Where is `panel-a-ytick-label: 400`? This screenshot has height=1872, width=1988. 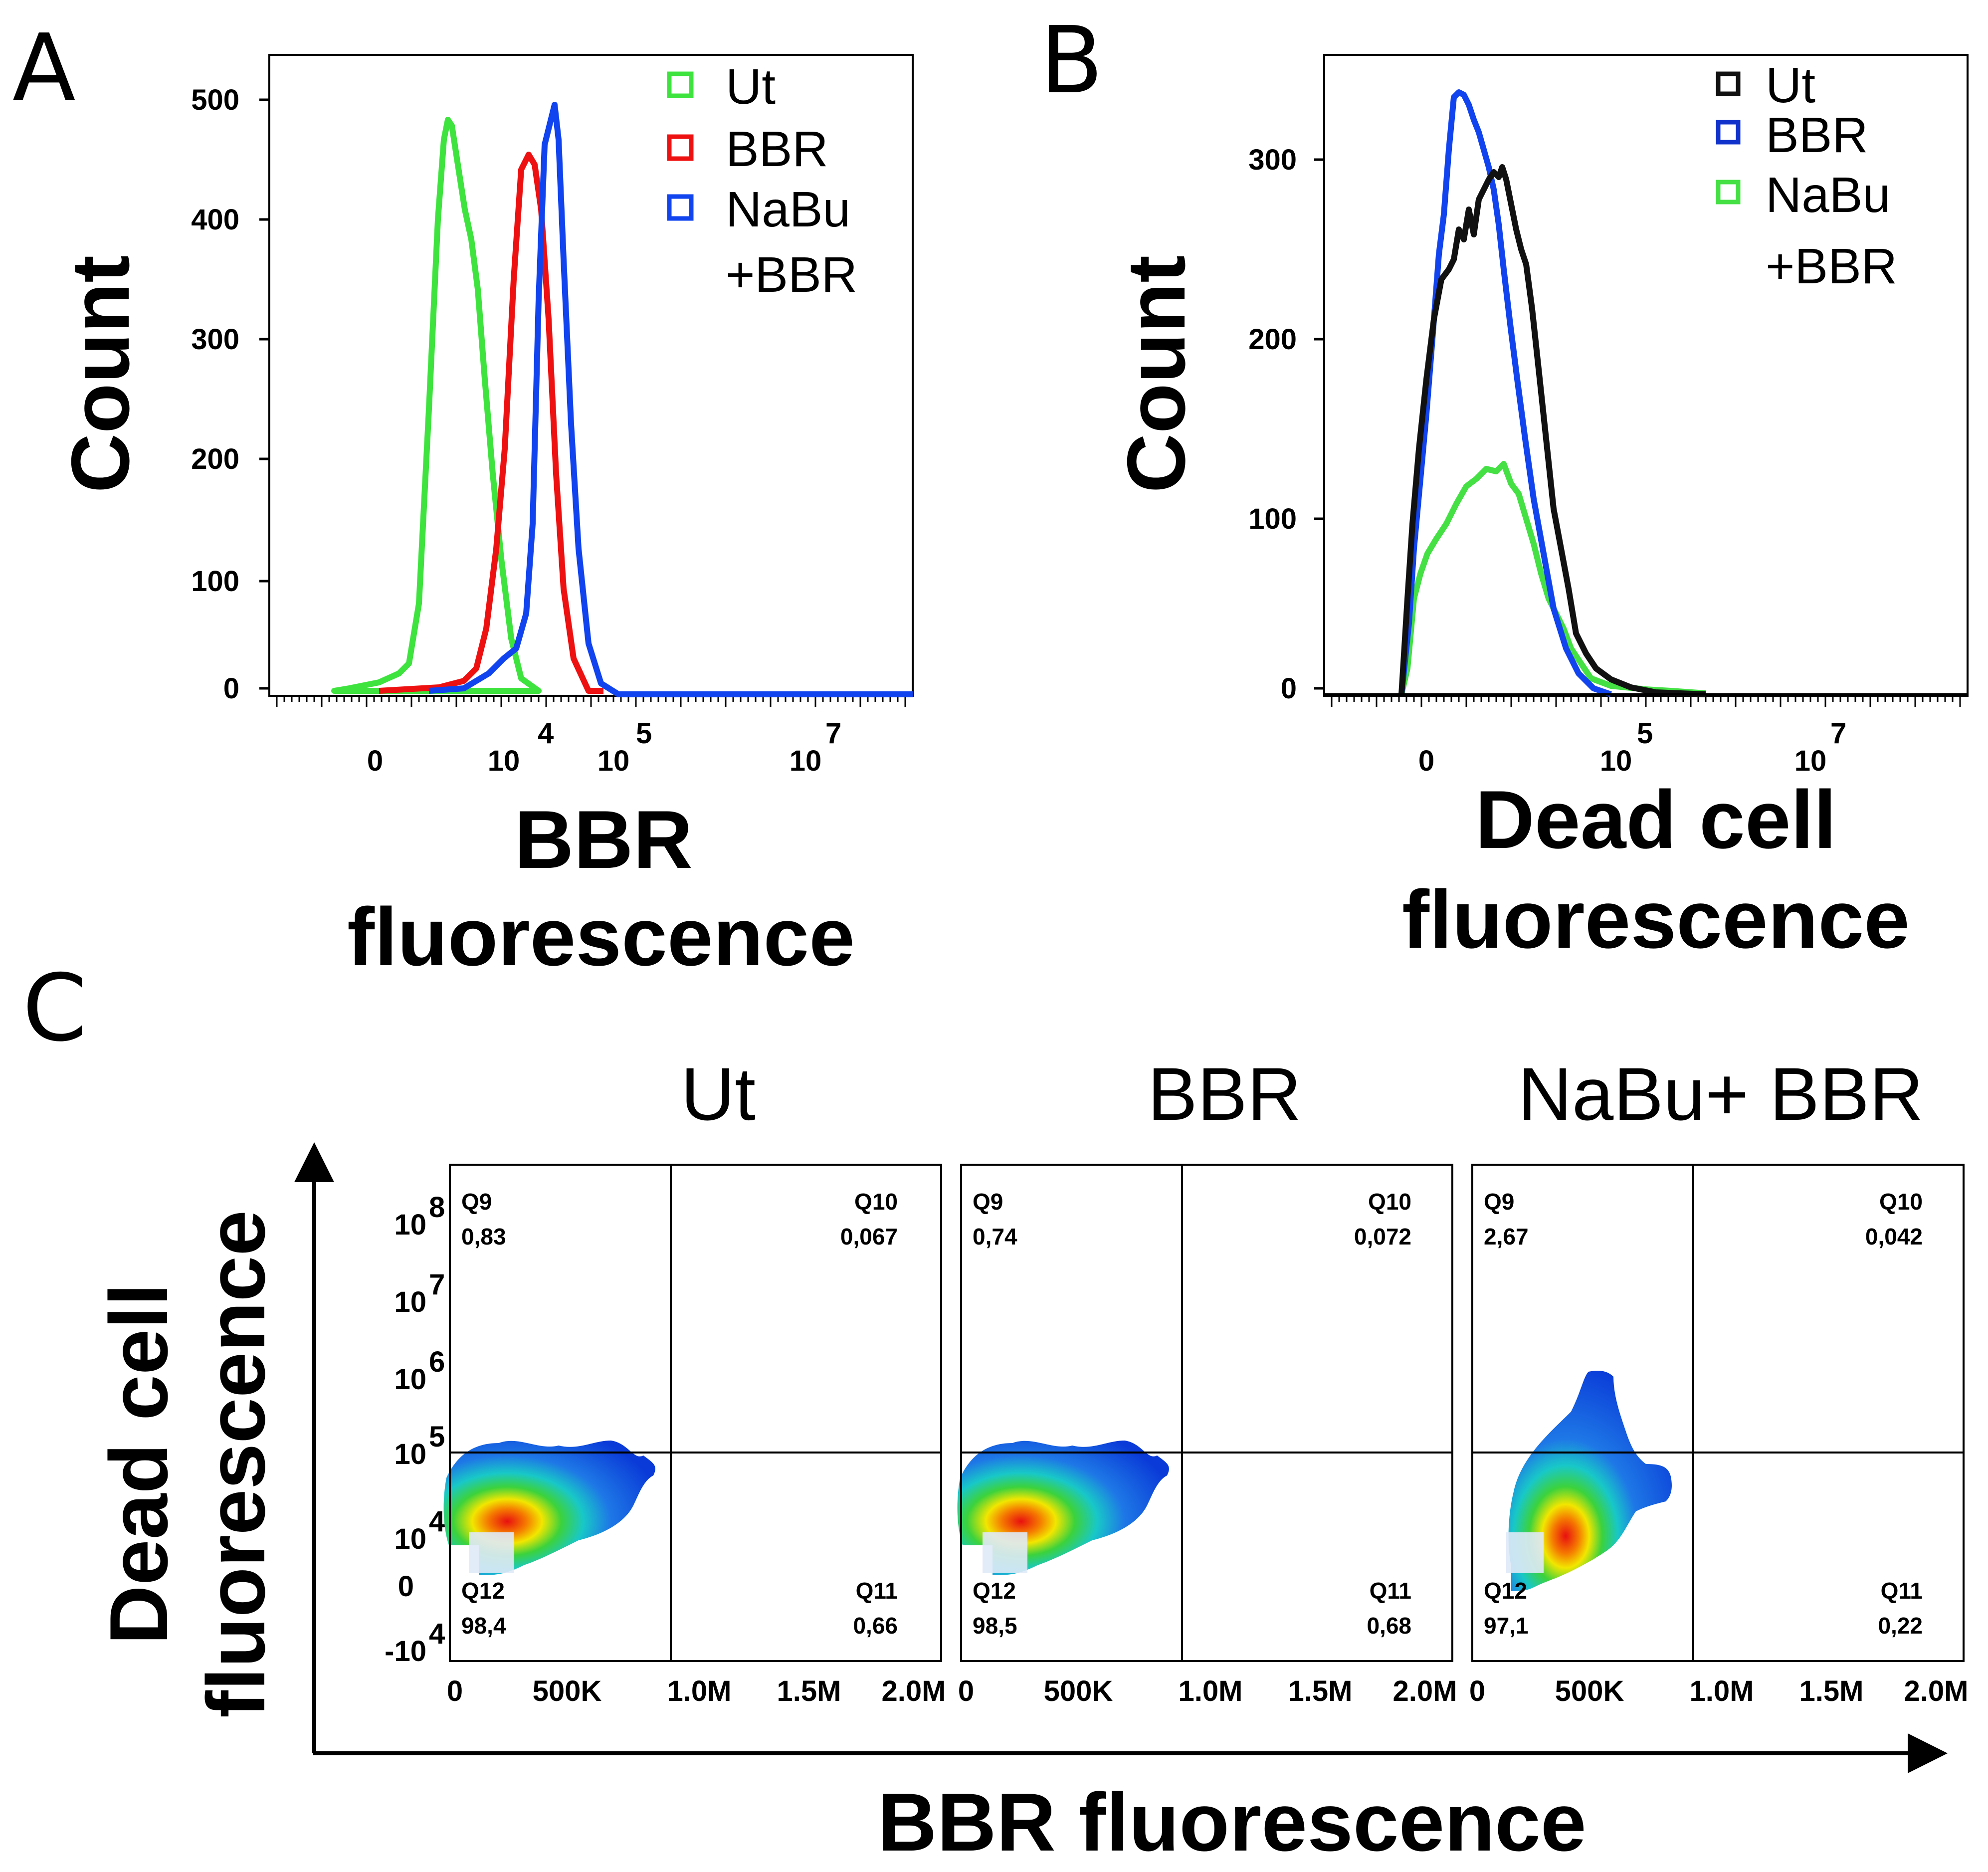 panel-a-ytick-label: 400 is located at coordinates (215, 220).